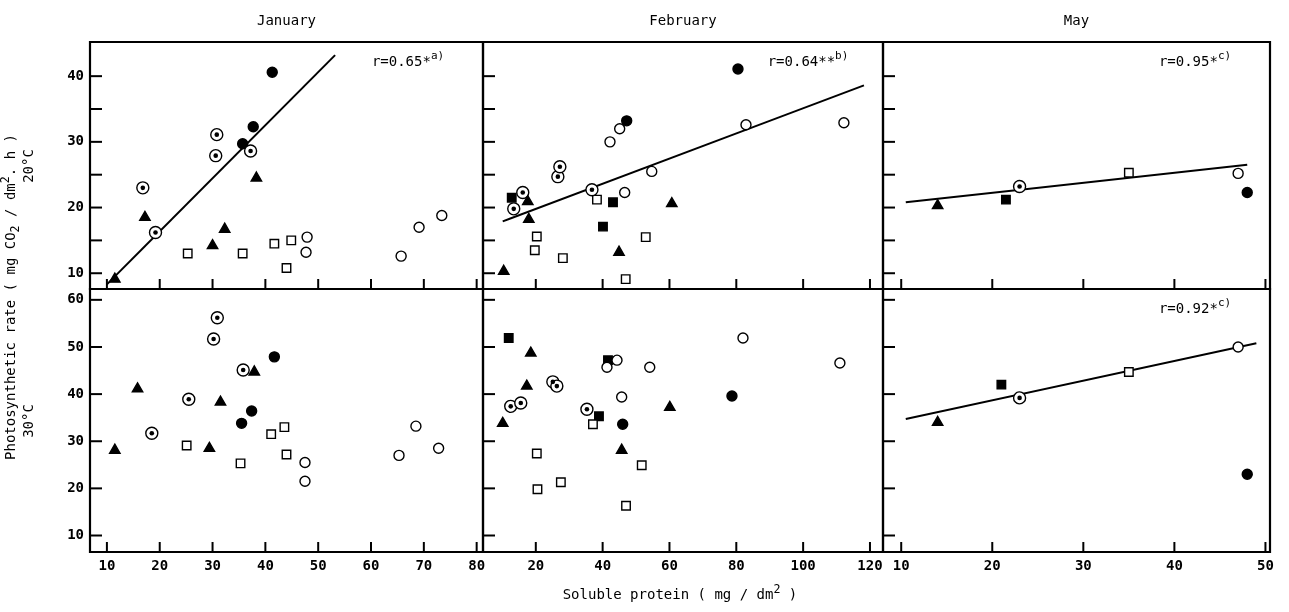 This screenshot has width=1289, height=612. I want to click on x-tick-label: 50, so click(318, 565).